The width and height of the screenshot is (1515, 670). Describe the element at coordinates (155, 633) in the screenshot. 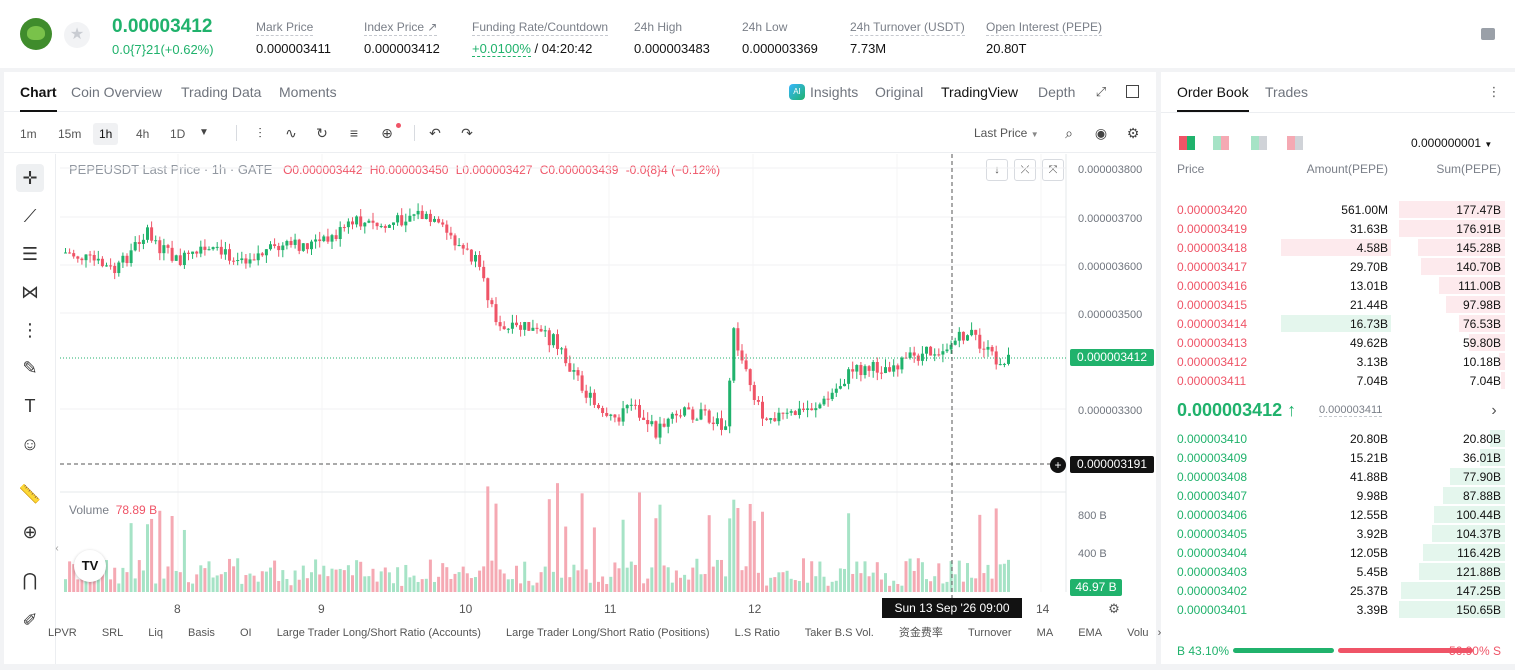

I see `indicator-item: Liq` at that location.